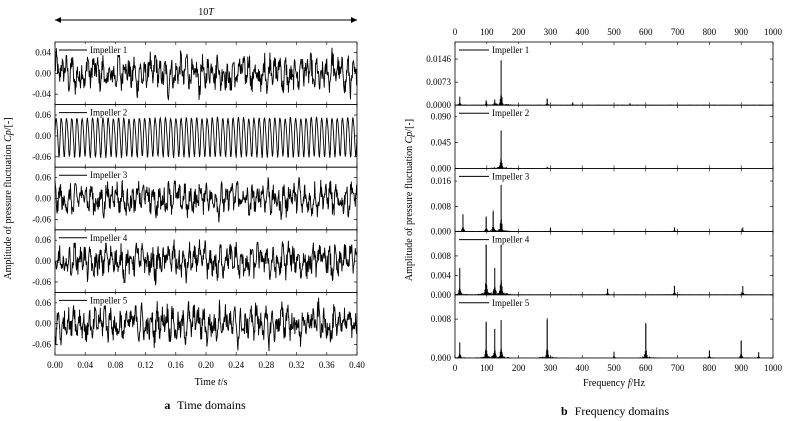 This screenshot has height=421, width=791. I want to click on x-tick-label: 700, so click(678, 368).